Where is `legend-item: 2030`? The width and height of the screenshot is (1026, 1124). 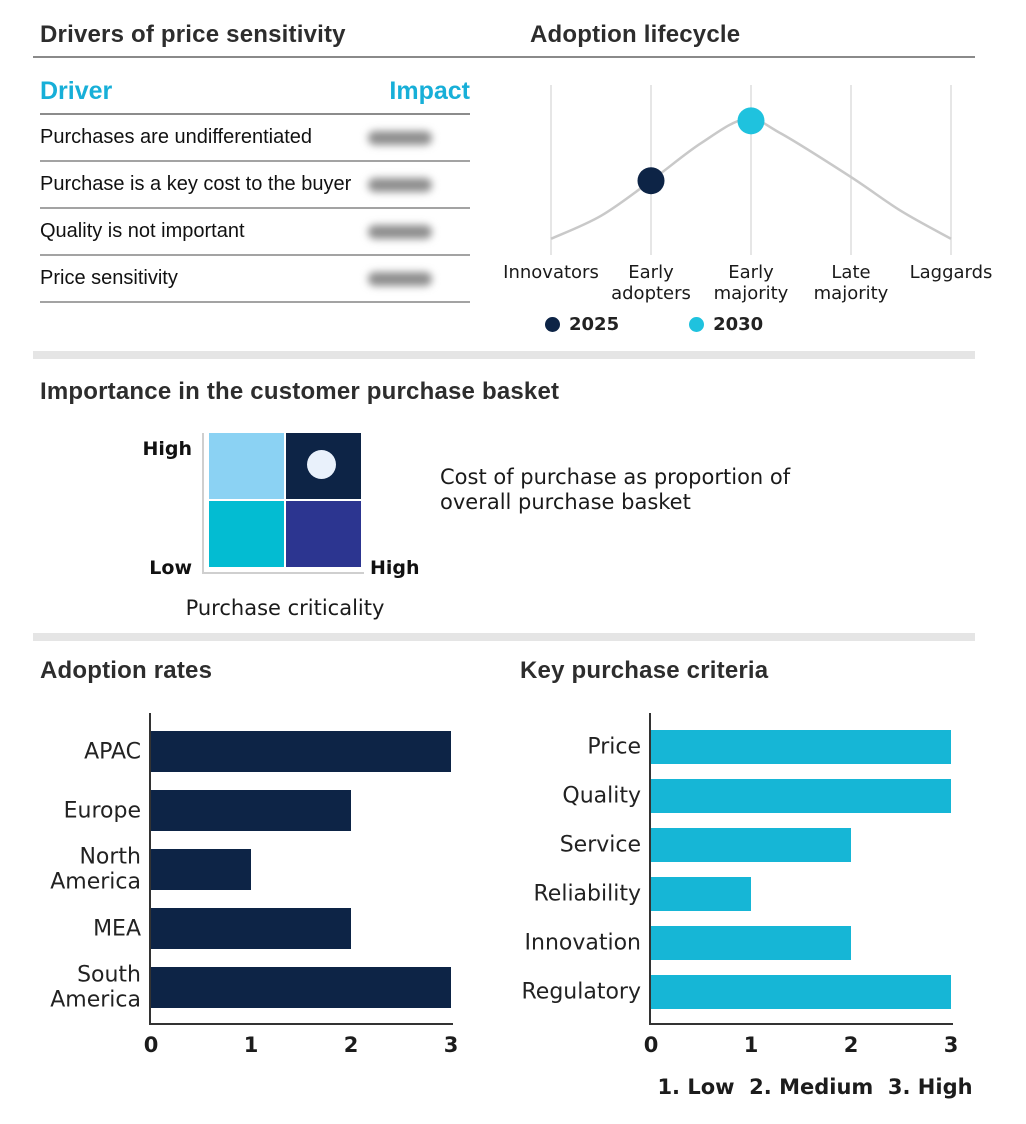 legend-item: 2030 is located at coordinates (726, 324).